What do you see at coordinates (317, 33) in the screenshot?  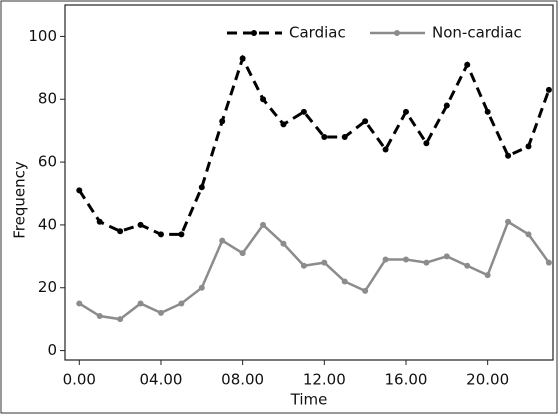 I see `legend-label: Cardiac` at bounding box center [317, 33].